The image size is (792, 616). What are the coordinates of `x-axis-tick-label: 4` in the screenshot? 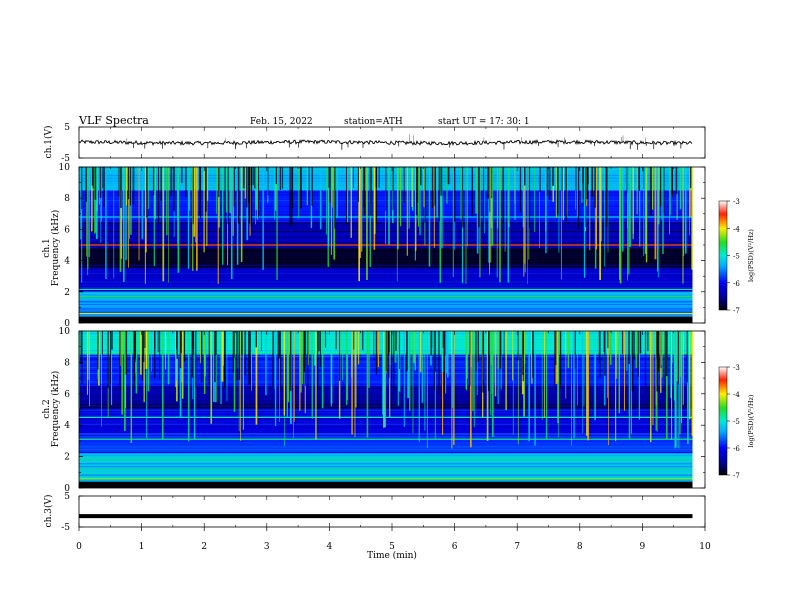 It's located at (330, 547).